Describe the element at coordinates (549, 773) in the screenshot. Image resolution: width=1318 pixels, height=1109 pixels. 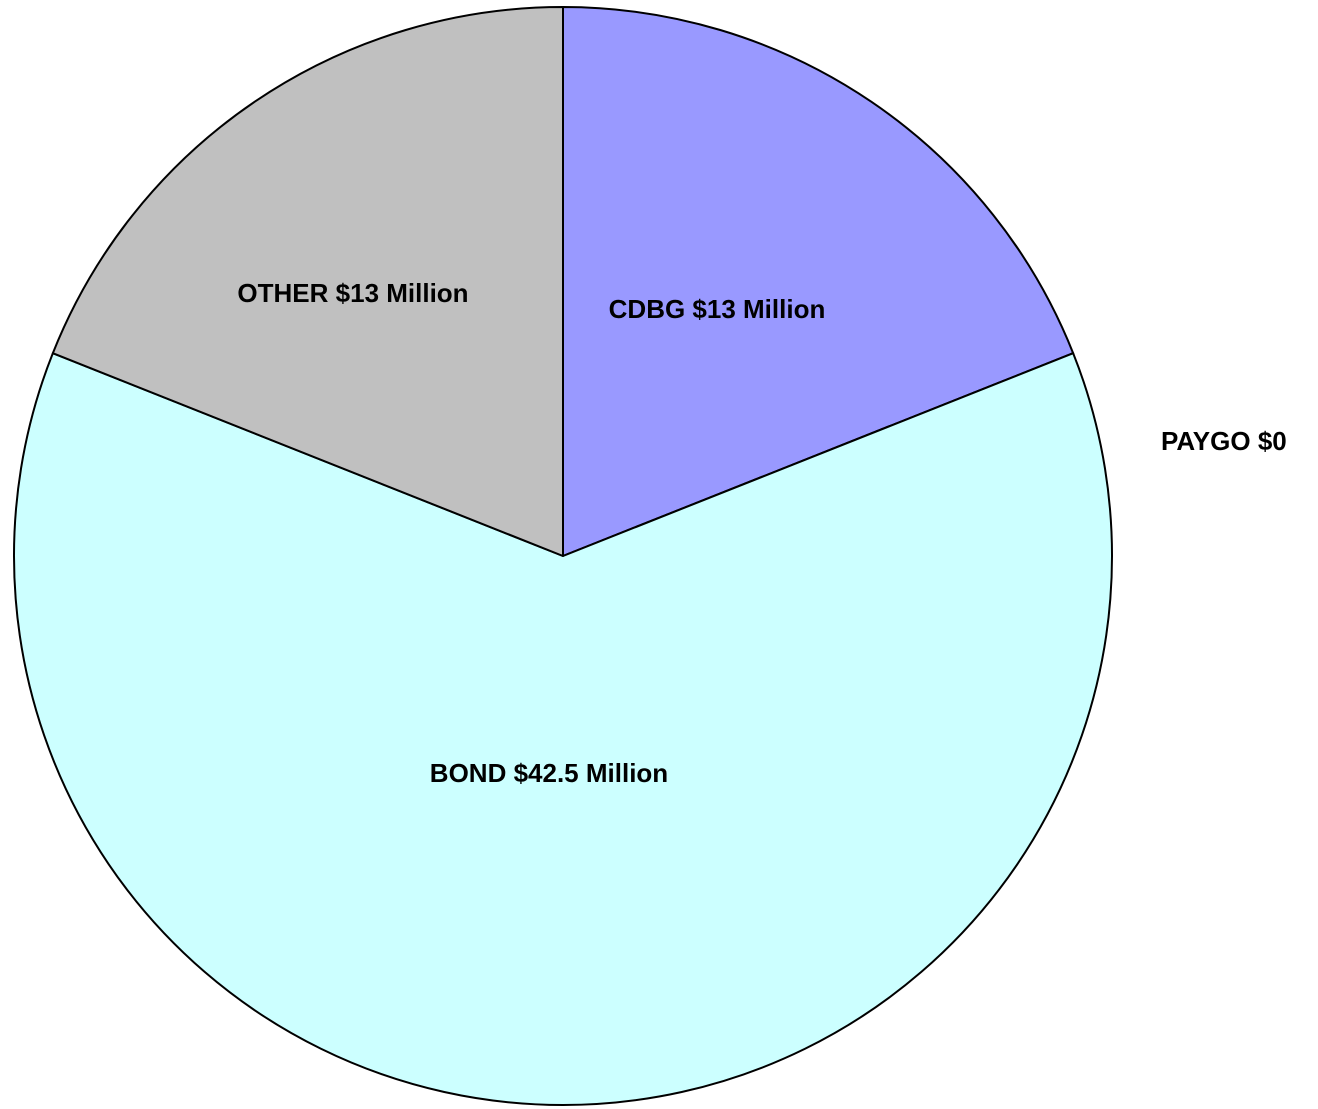
I see `slice-label-bond: BOND $42.5 Million` at that location.